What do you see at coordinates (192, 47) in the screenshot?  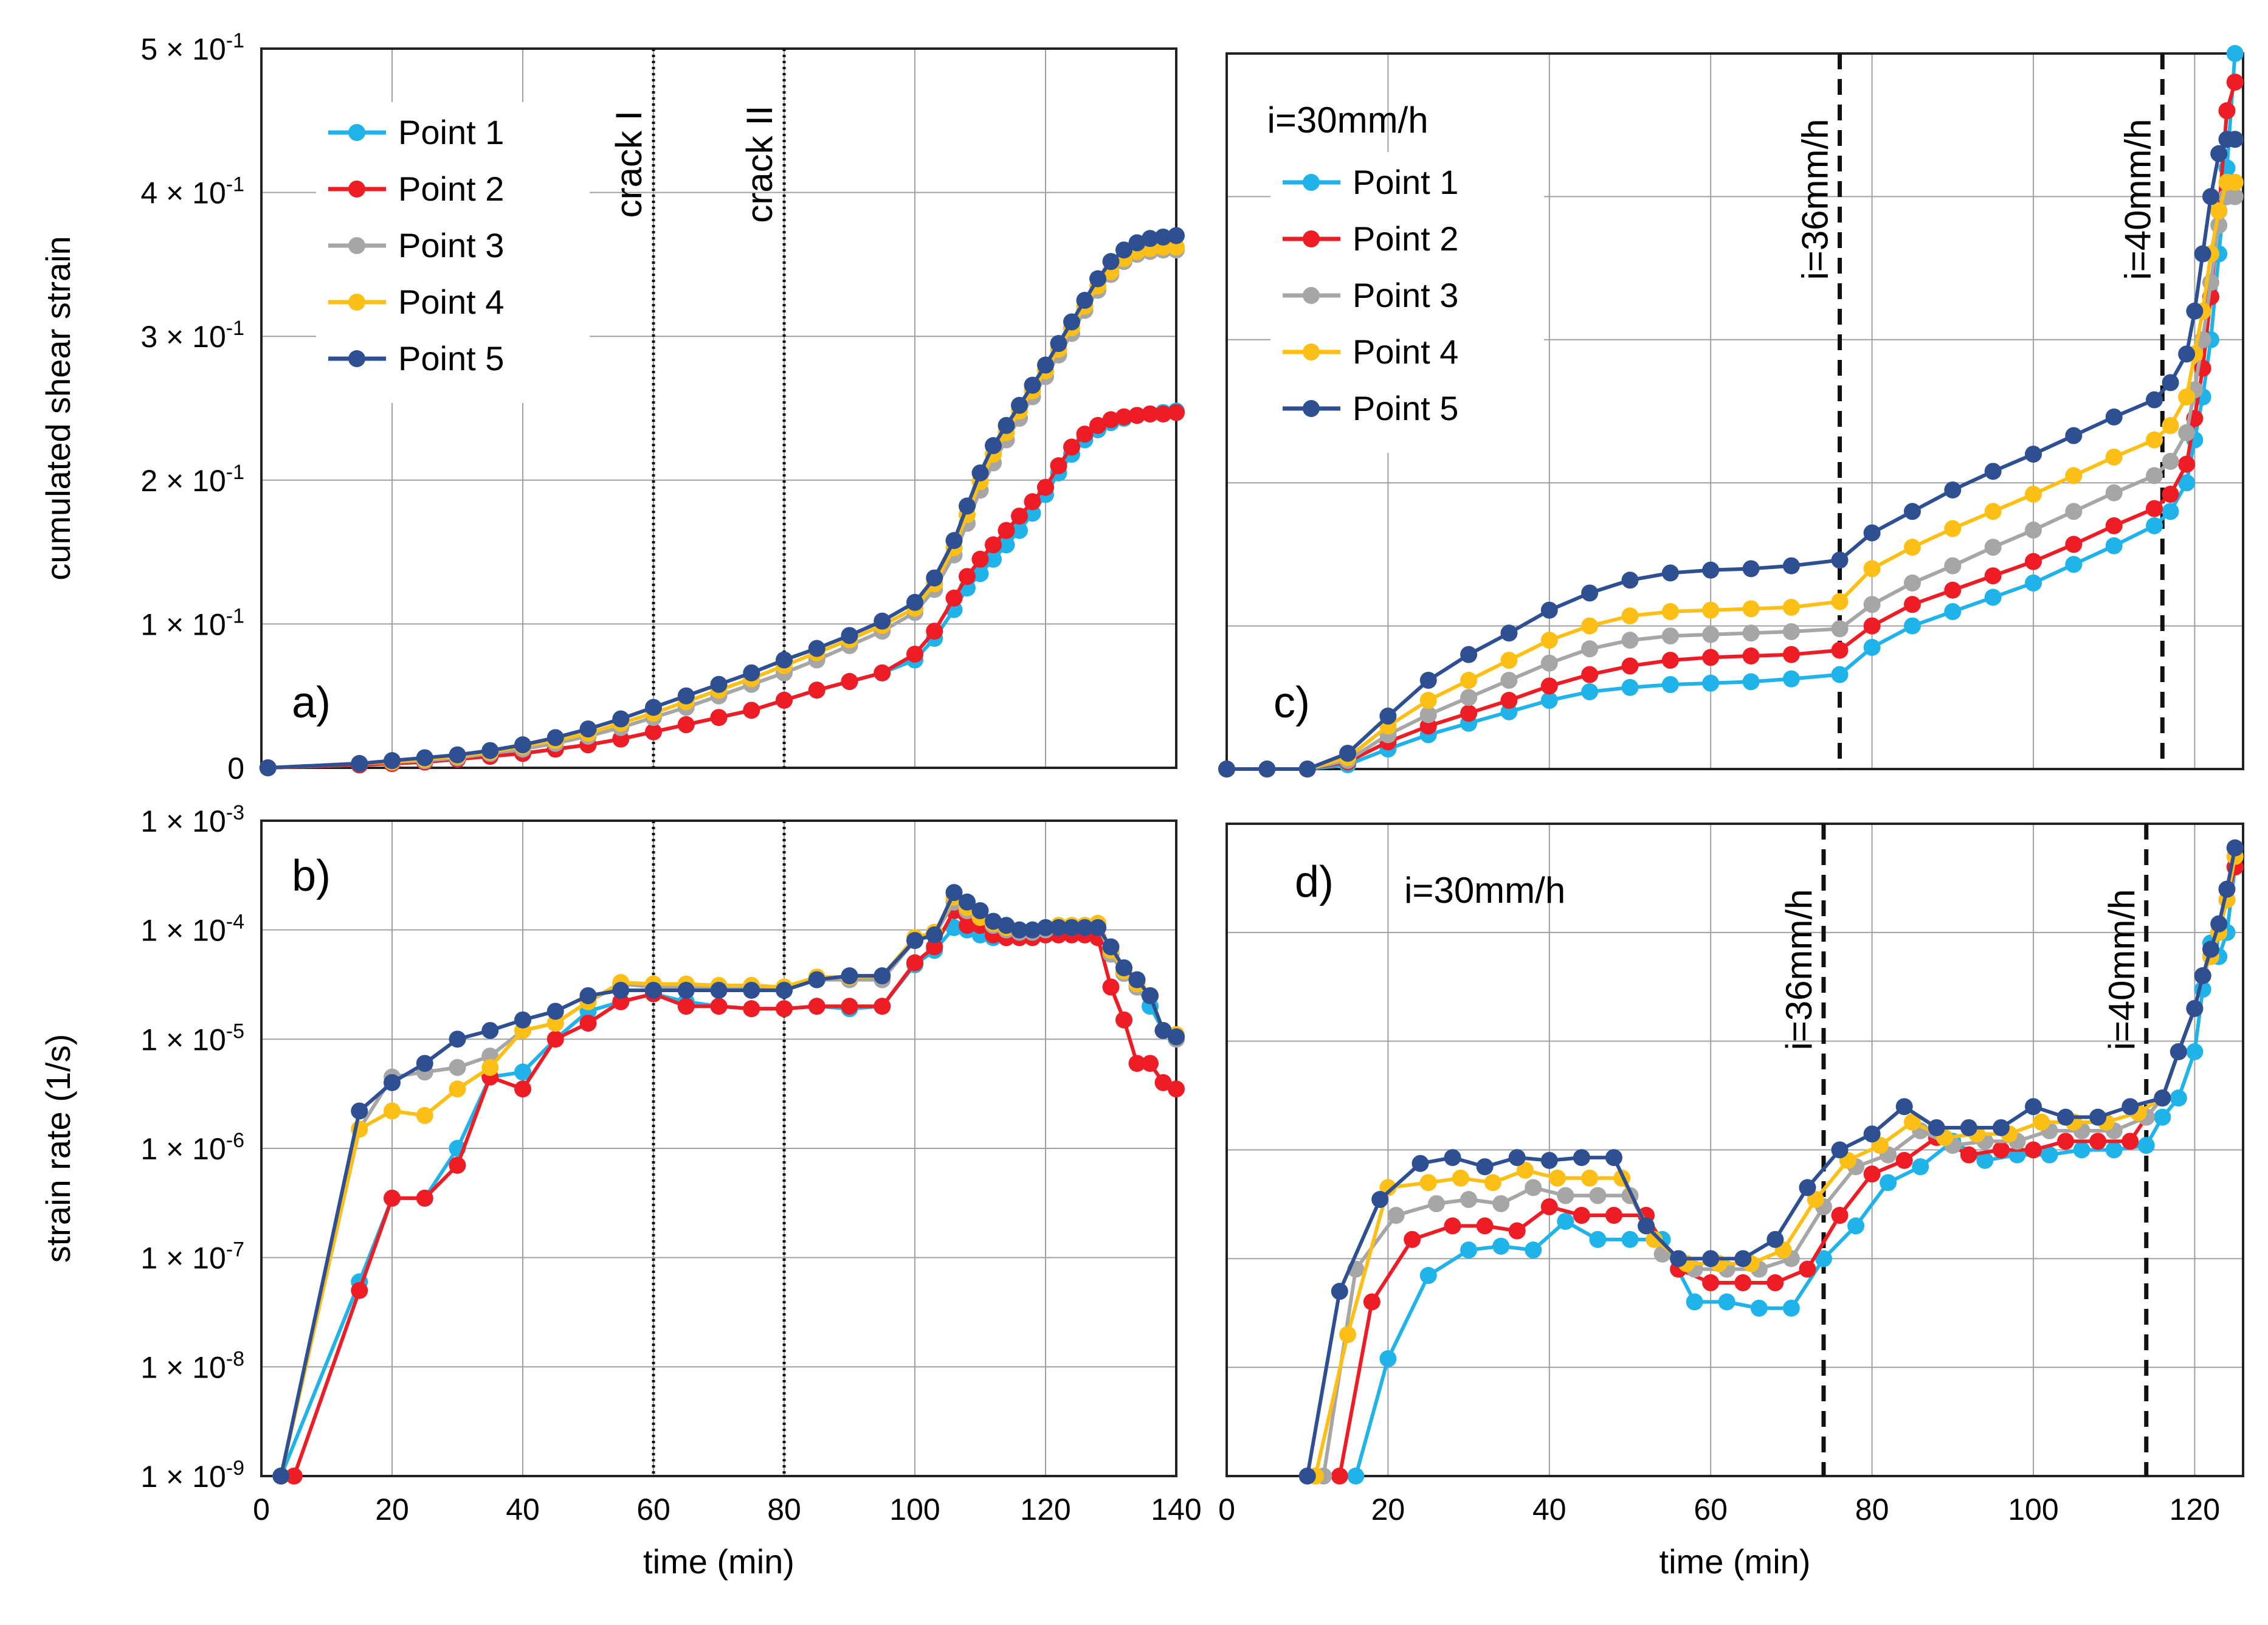 I see `y-tick-label: 5 × 10⁻¹` at bounding box center [192, 47].